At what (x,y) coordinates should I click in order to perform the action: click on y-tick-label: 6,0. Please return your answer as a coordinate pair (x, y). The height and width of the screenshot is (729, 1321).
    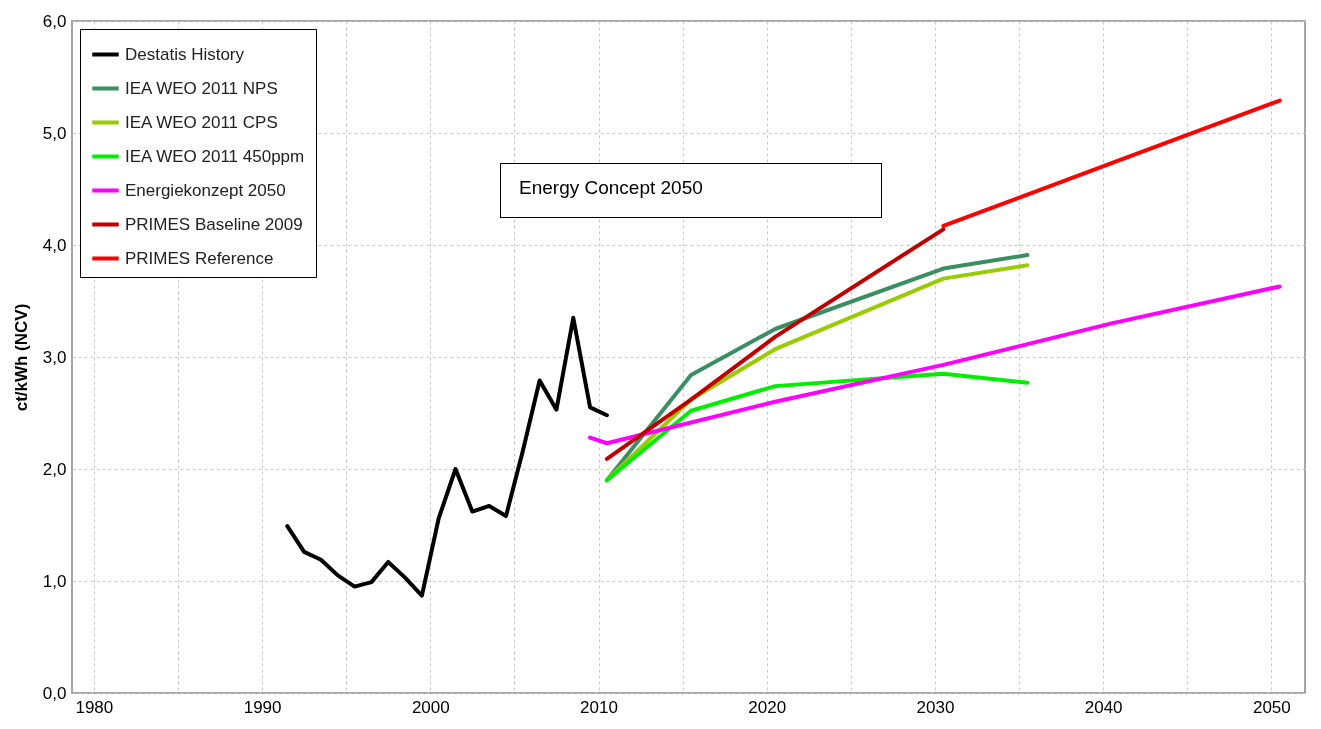
    Looking at the image, I should click on (54, 21).